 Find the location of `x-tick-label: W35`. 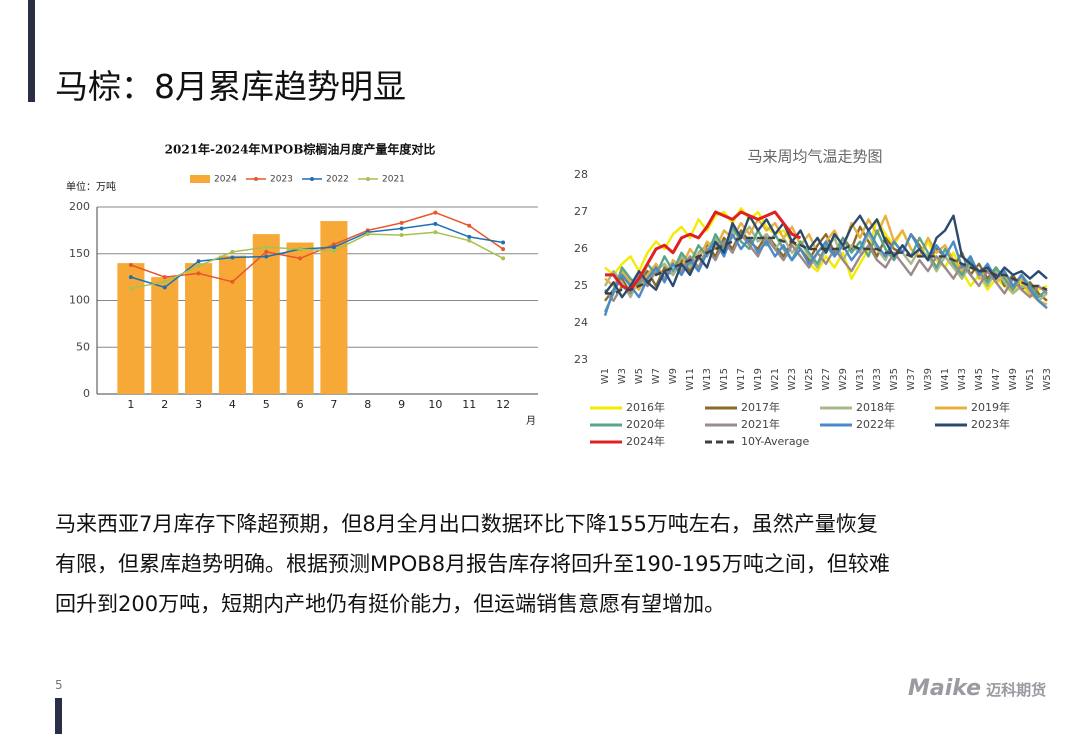

x-tick-label: W35 is located at coordinates (894, 379).